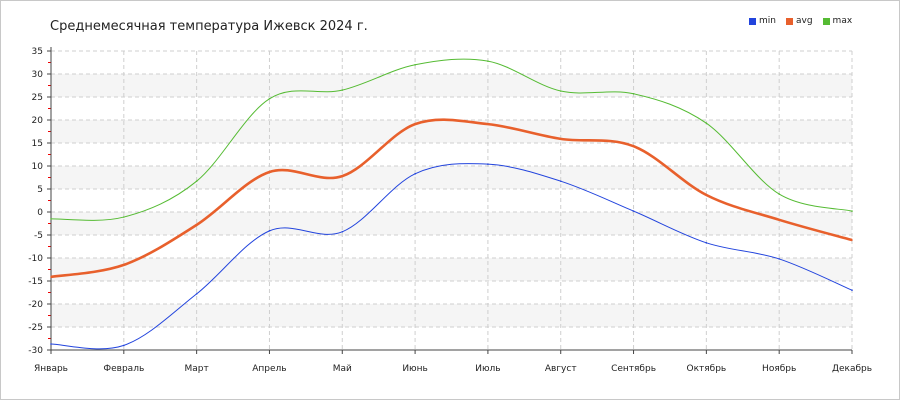 The width and height of the screenshot is (900, 400). Describe the element at coordinates (40, 190) in the screenshot. I see `y-tick-label: 5` at that location.